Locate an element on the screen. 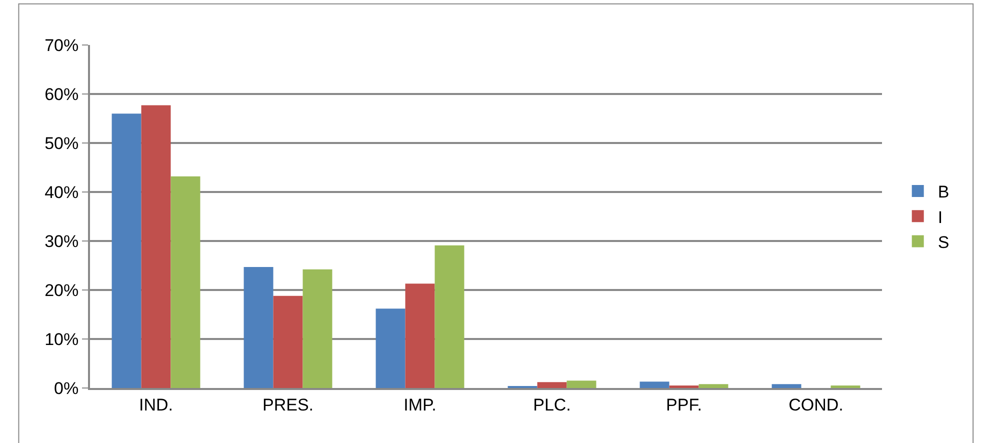 This screenshot has height=443, width=982. x-tick-label: IMP. is located at coordinates (420, 404).